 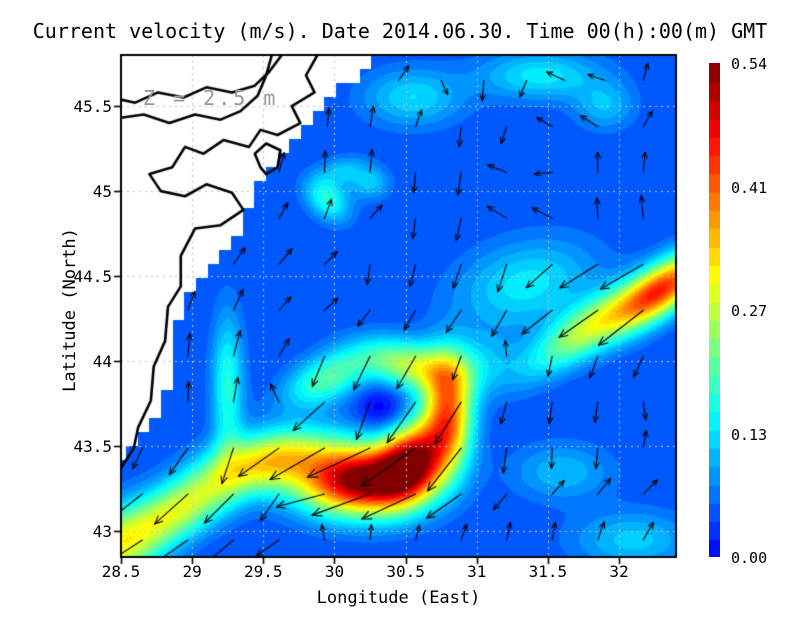 I want to click on x-tick-label: 30, so click(x=334, y=571).